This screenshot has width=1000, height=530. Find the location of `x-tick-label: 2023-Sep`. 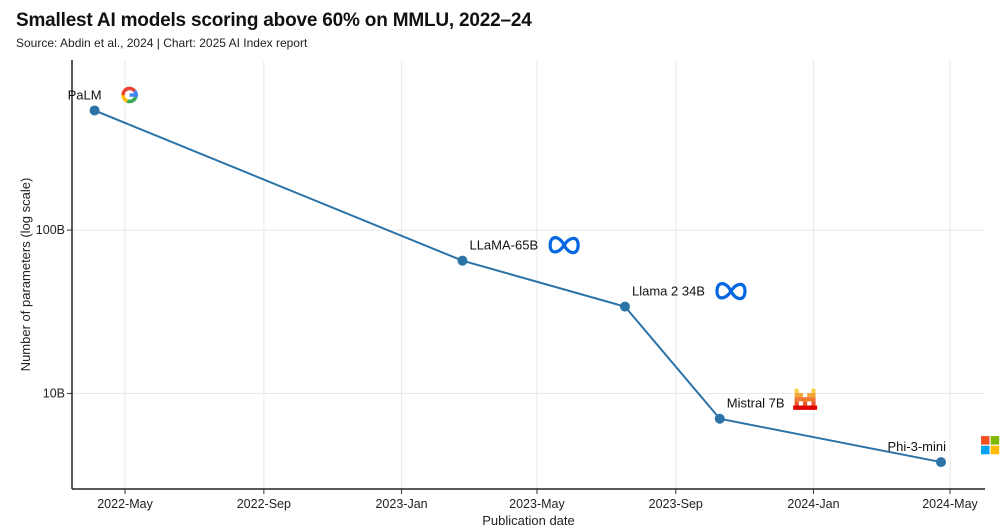

x-tick-label: 2023-Sep is located at coordinates (676, 504).